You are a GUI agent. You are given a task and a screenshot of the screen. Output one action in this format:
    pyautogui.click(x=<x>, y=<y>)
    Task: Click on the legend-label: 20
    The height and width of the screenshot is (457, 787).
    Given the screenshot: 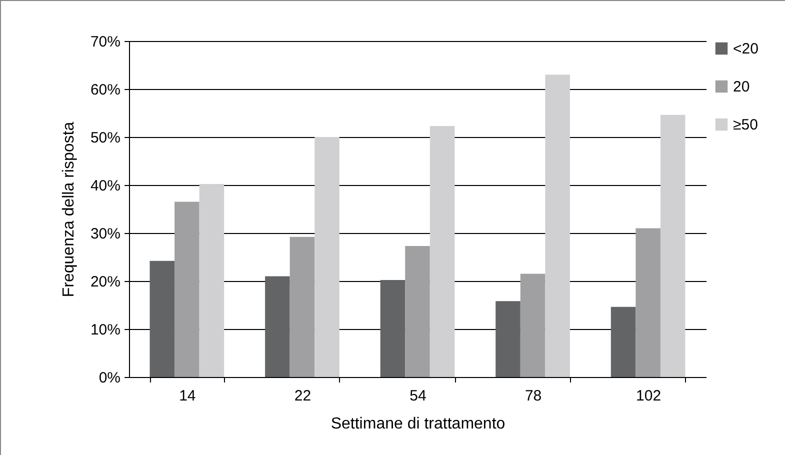 What is the action you would take?
    pyautogui.click(x=741, y=87)
    